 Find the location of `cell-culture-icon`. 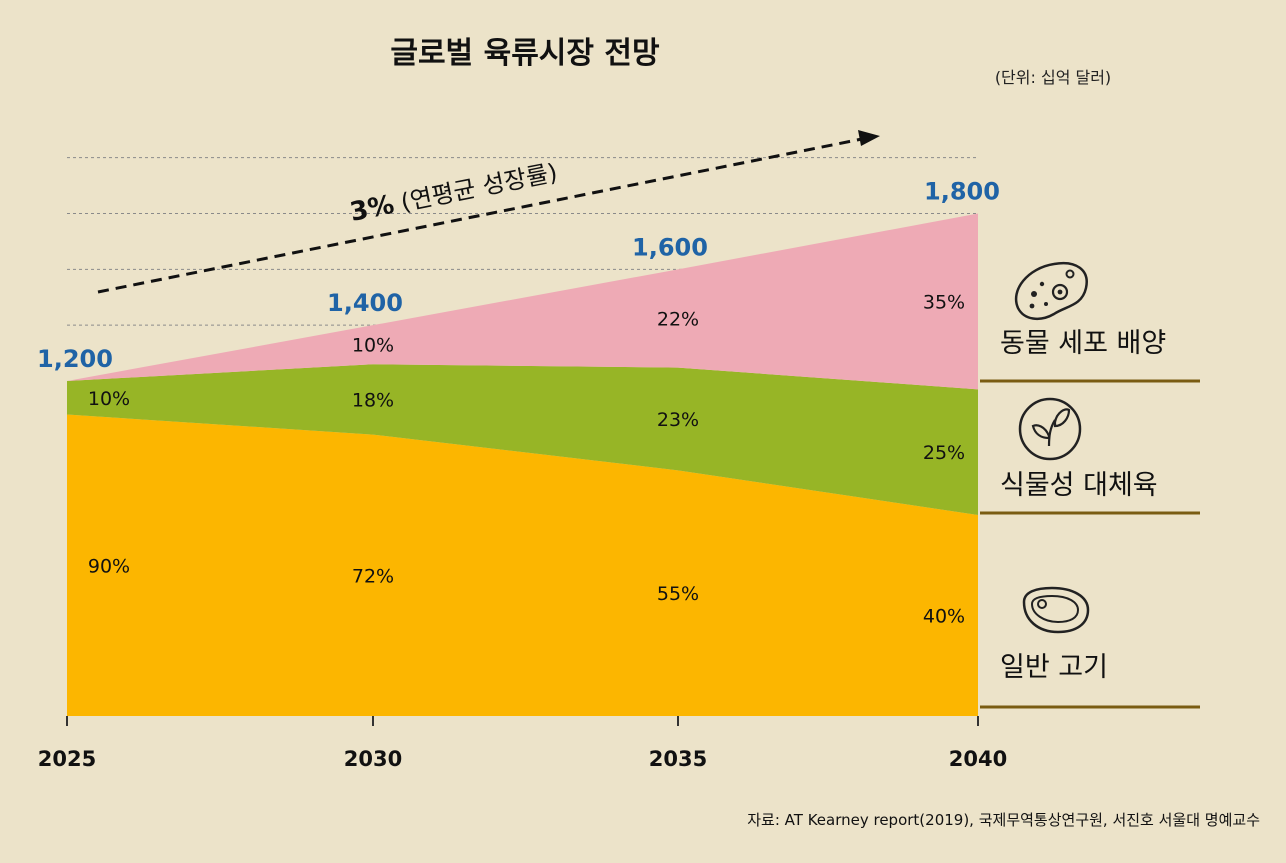

cell-culture-icon is located at coordinates (1051, 291).